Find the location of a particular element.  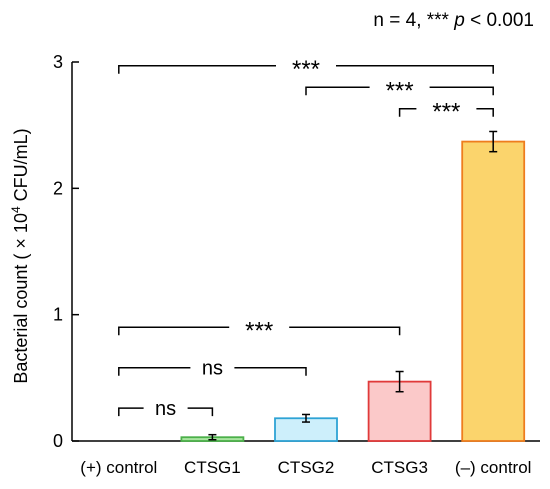

y-tick-label: 0 is located at coordinates (58, 441).